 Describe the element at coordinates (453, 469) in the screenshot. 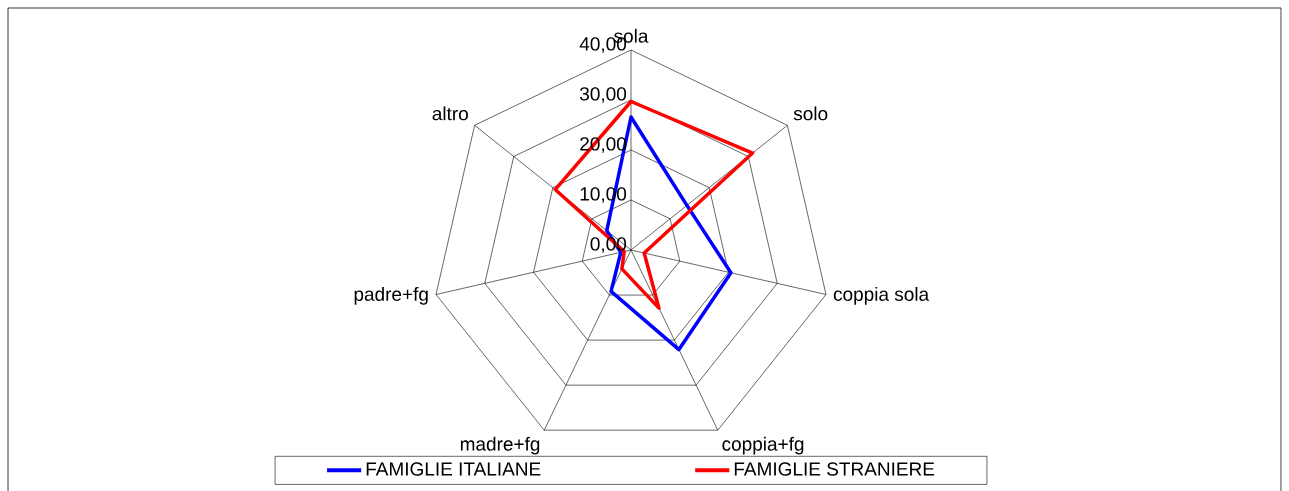

I see `legend-label: FAMIGLIE ITALIANE` at that location.